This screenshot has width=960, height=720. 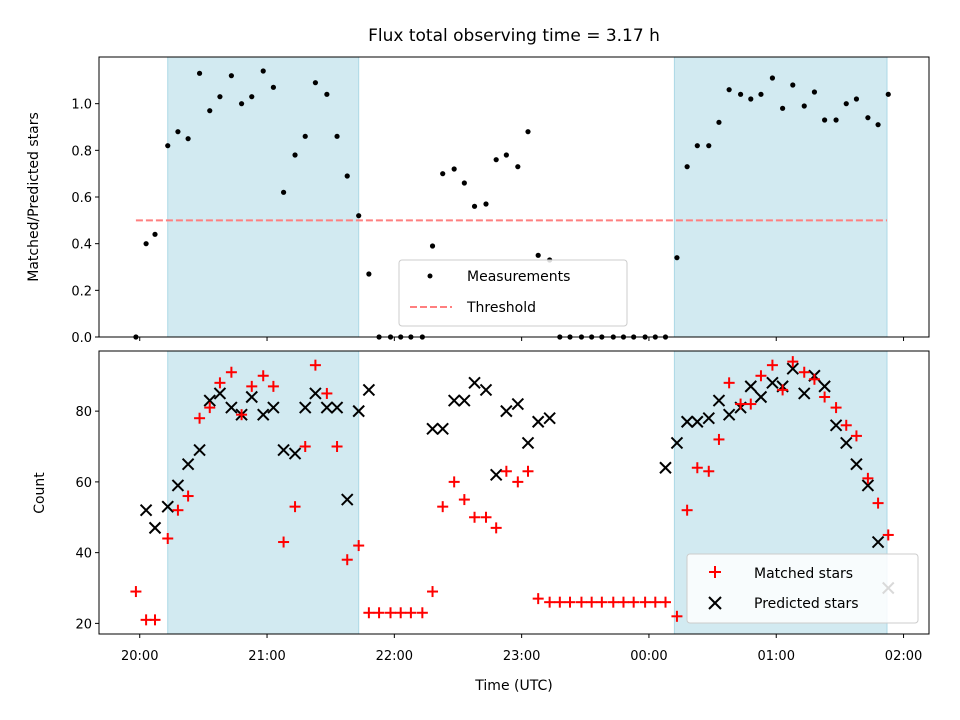 What do you see at coordinates (648, 656) in the screenshot?
I see `x-tick-label: 00:00` at bounding box center [648, 656].